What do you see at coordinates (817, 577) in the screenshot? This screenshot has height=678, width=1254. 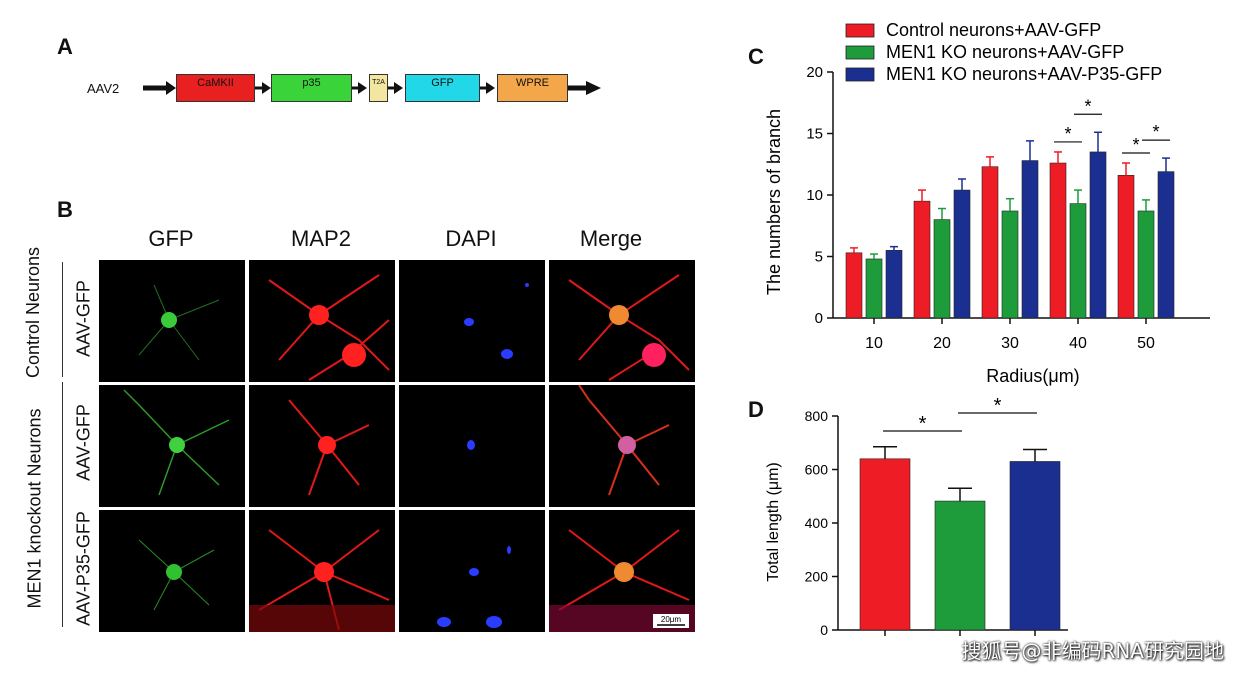 I see `y-tick-label: 200` at bounding box center [817, 577].